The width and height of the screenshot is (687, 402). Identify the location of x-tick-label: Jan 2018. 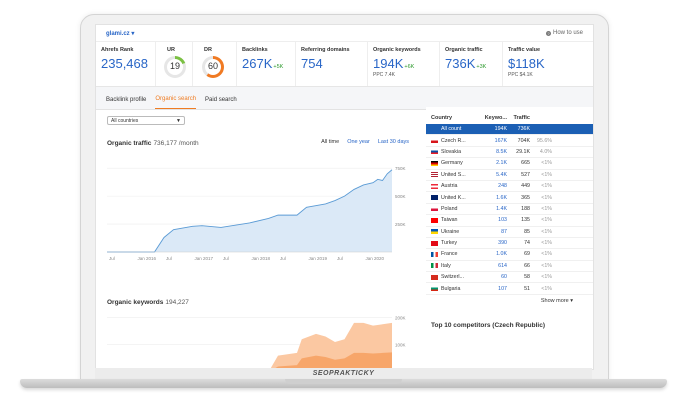
(261, 258).